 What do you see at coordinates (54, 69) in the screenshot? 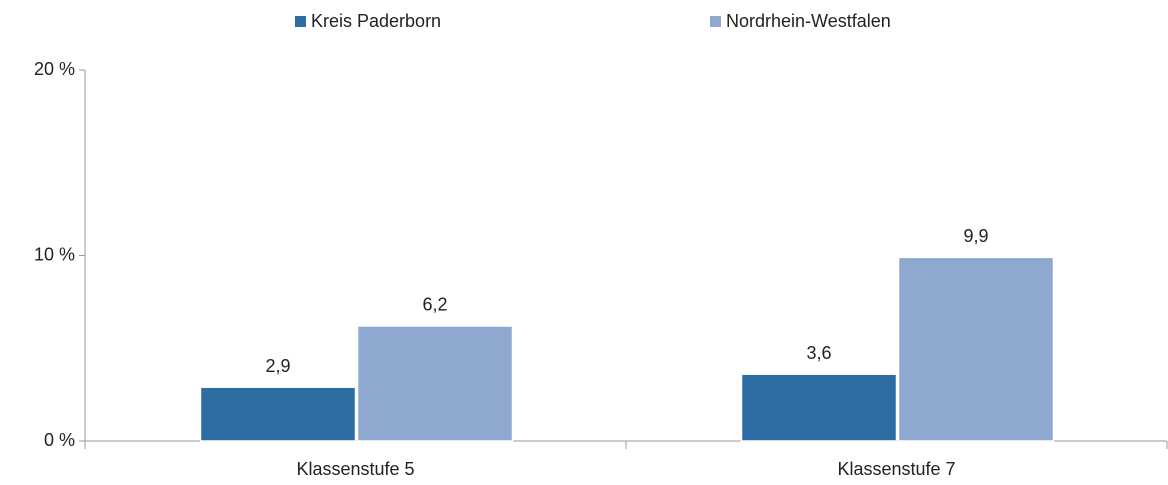
I see `y-tick-label: 20 %` at bounding box center [54, 69].